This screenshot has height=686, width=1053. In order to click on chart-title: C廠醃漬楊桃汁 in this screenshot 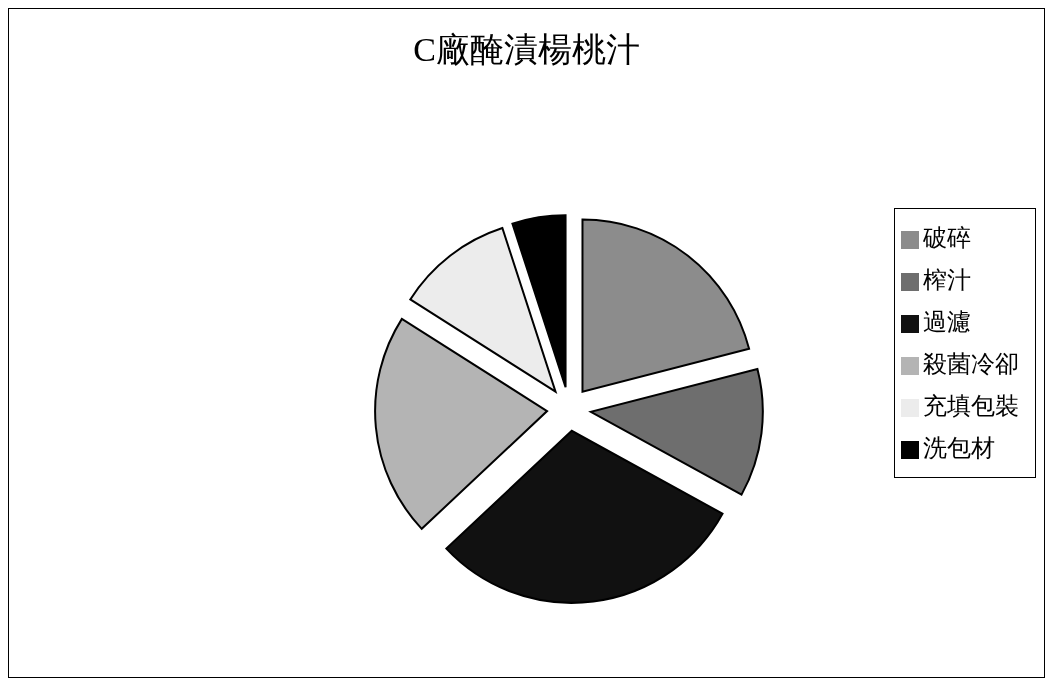, I will do `click(526, 50)`.